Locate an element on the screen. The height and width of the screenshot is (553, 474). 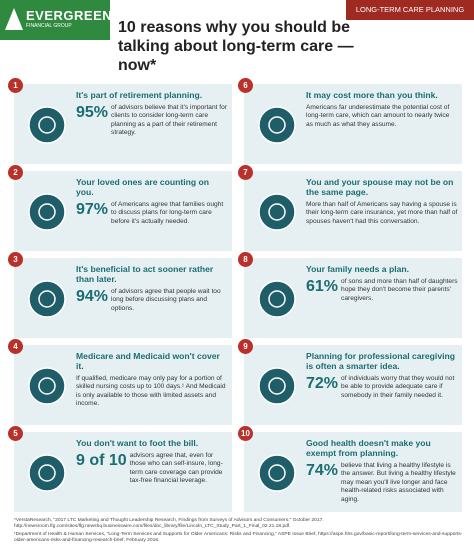
reason-number: 1 is located at coordinates (15, 85).